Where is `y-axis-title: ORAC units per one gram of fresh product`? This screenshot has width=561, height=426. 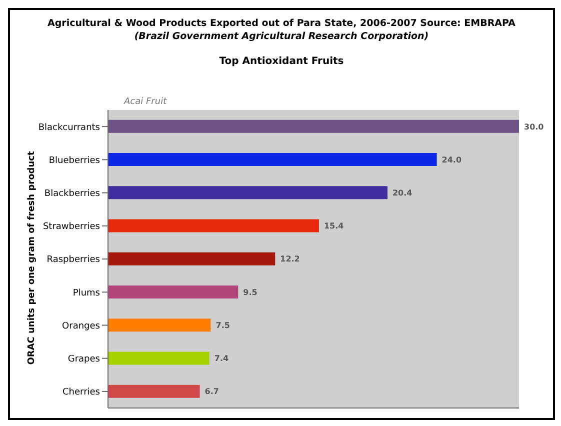
y-axis-title: ORAC units per one gram of fresh product is located at coordinates (32, 258).